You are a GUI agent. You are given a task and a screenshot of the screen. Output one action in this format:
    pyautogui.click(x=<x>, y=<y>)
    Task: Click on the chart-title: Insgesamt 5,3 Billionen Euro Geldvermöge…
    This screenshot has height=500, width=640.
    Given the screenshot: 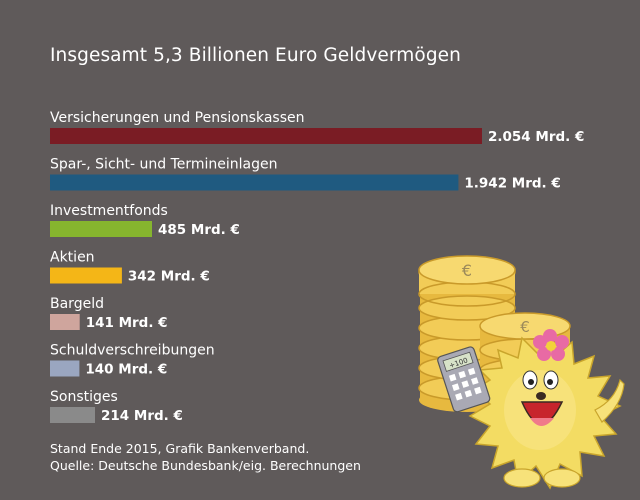 What is the action you would take?
    pyautogui.click(x=255, y=55)
    